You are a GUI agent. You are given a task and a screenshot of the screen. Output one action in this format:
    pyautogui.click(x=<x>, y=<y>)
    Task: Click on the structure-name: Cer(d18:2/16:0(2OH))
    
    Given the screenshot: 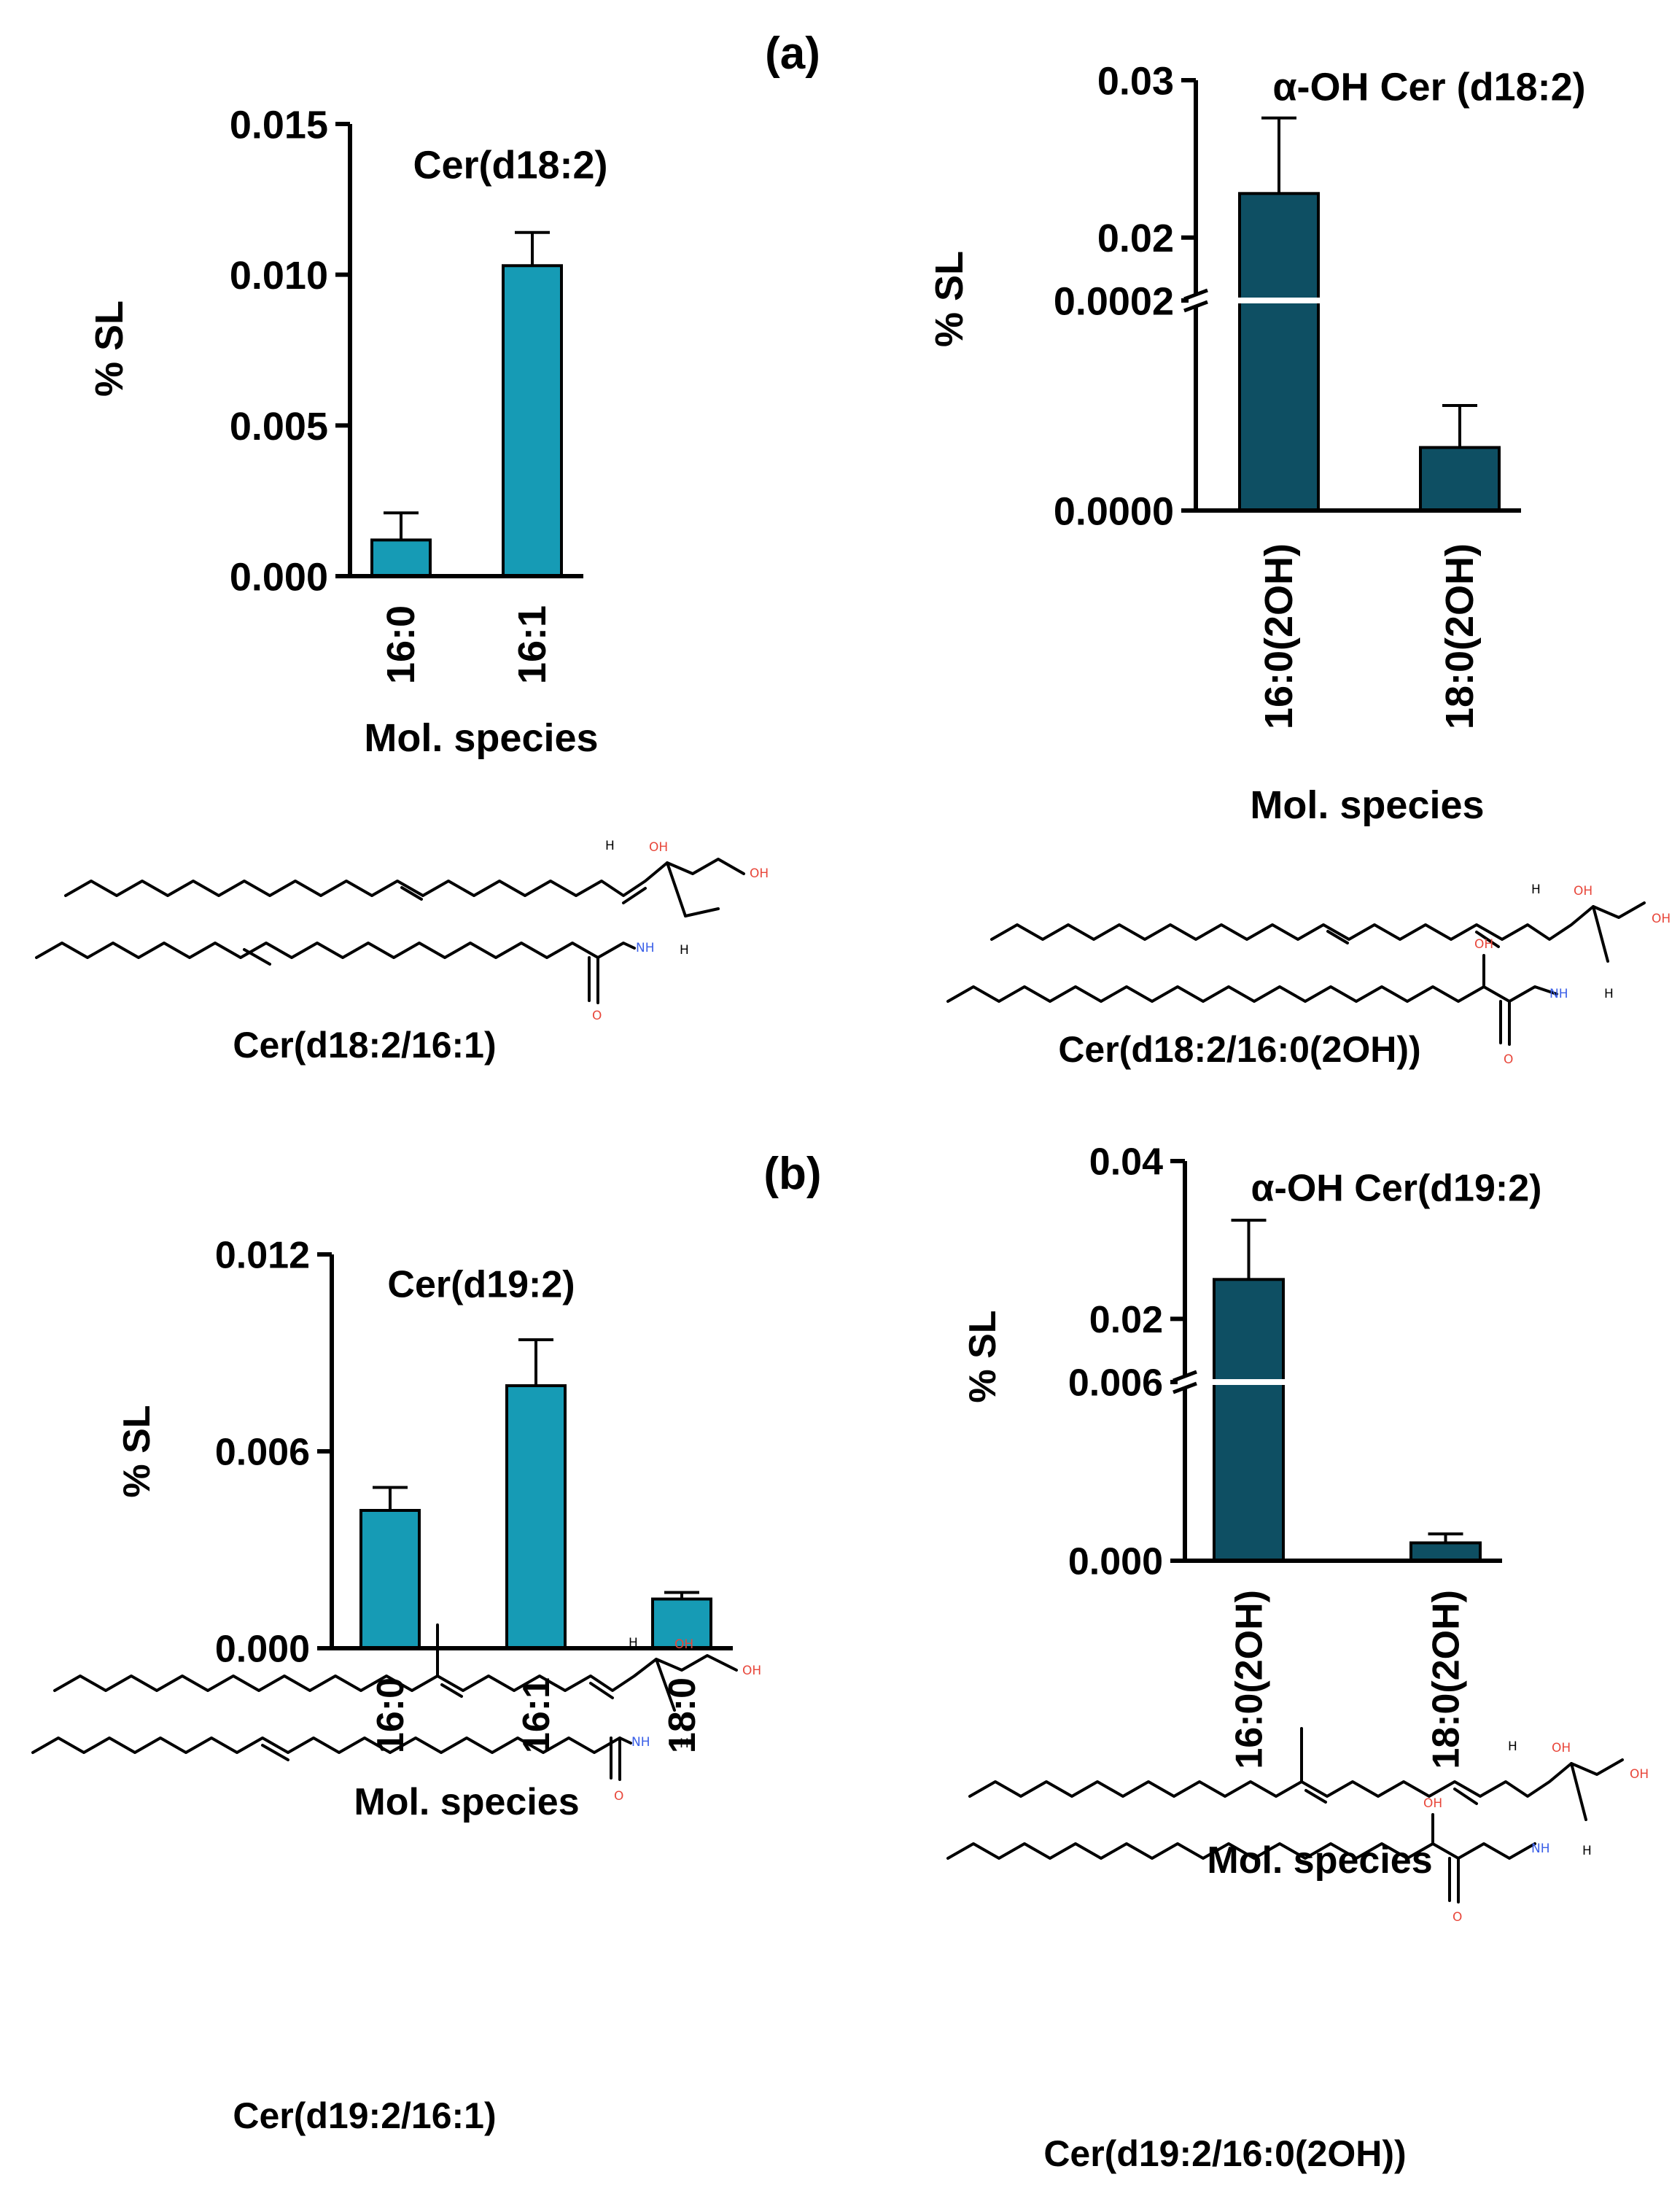 What is the action you would take?
    pyautogui.click(x=1239, y=1050)
    